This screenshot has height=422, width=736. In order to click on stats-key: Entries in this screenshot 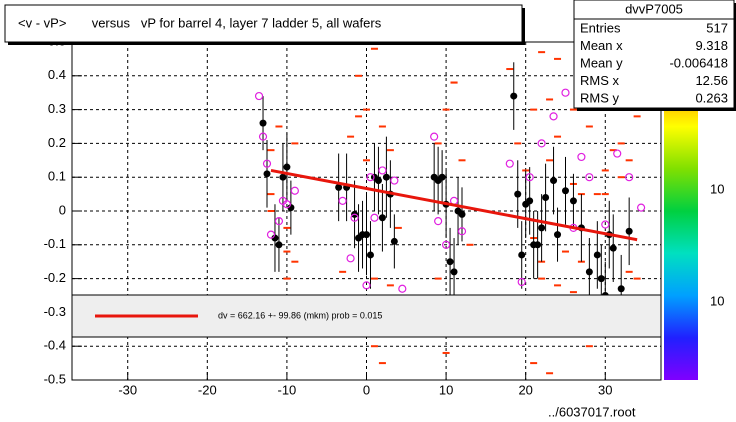, I will do `click(600, 27)`.